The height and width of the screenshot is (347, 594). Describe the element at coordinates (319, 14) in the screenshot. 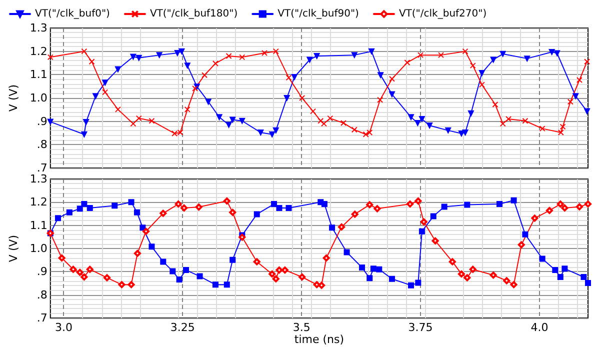

I see `legend-label: VT("/clk_buf90")` at that location.